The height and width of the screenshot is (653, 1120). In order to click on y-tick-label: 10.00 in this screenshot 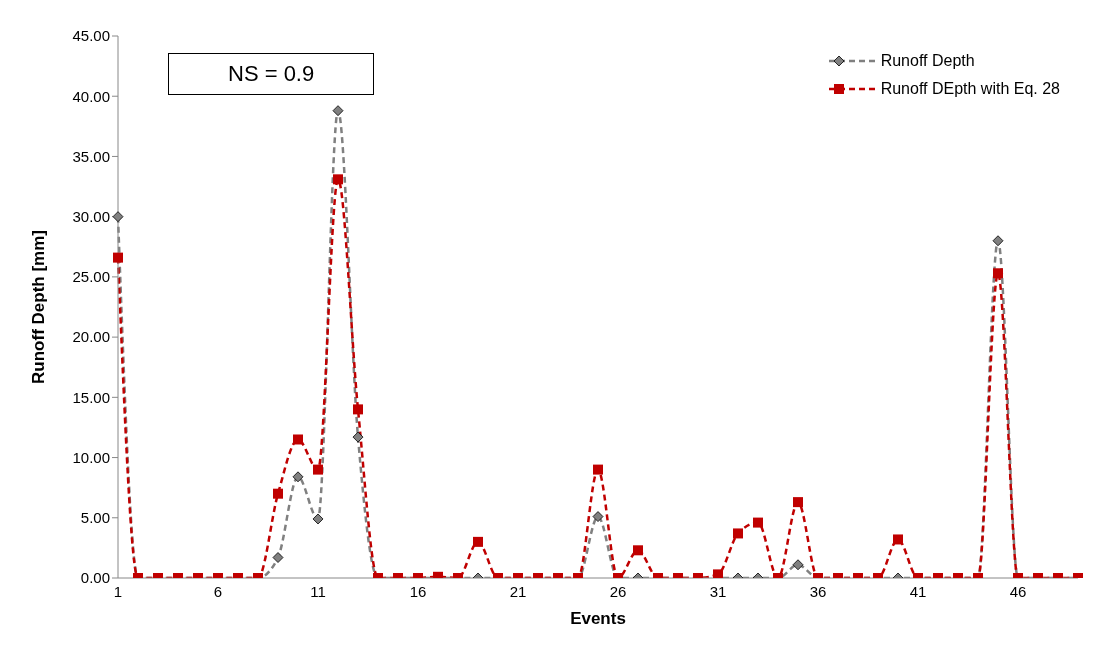, I will do `click(91, 457)`.